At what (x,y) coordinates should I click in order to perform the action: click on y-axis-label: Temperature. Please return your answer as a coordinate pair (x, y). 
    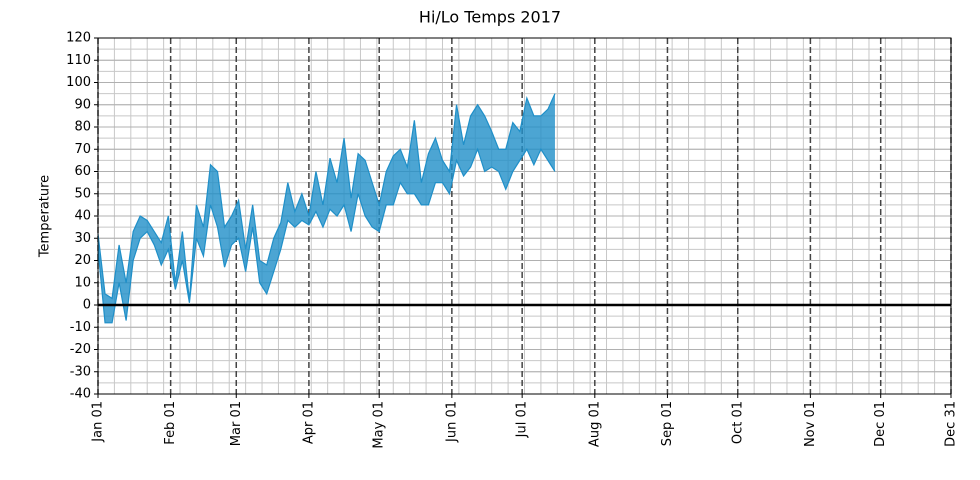
    Looking at the image, I should click on (45, 216).